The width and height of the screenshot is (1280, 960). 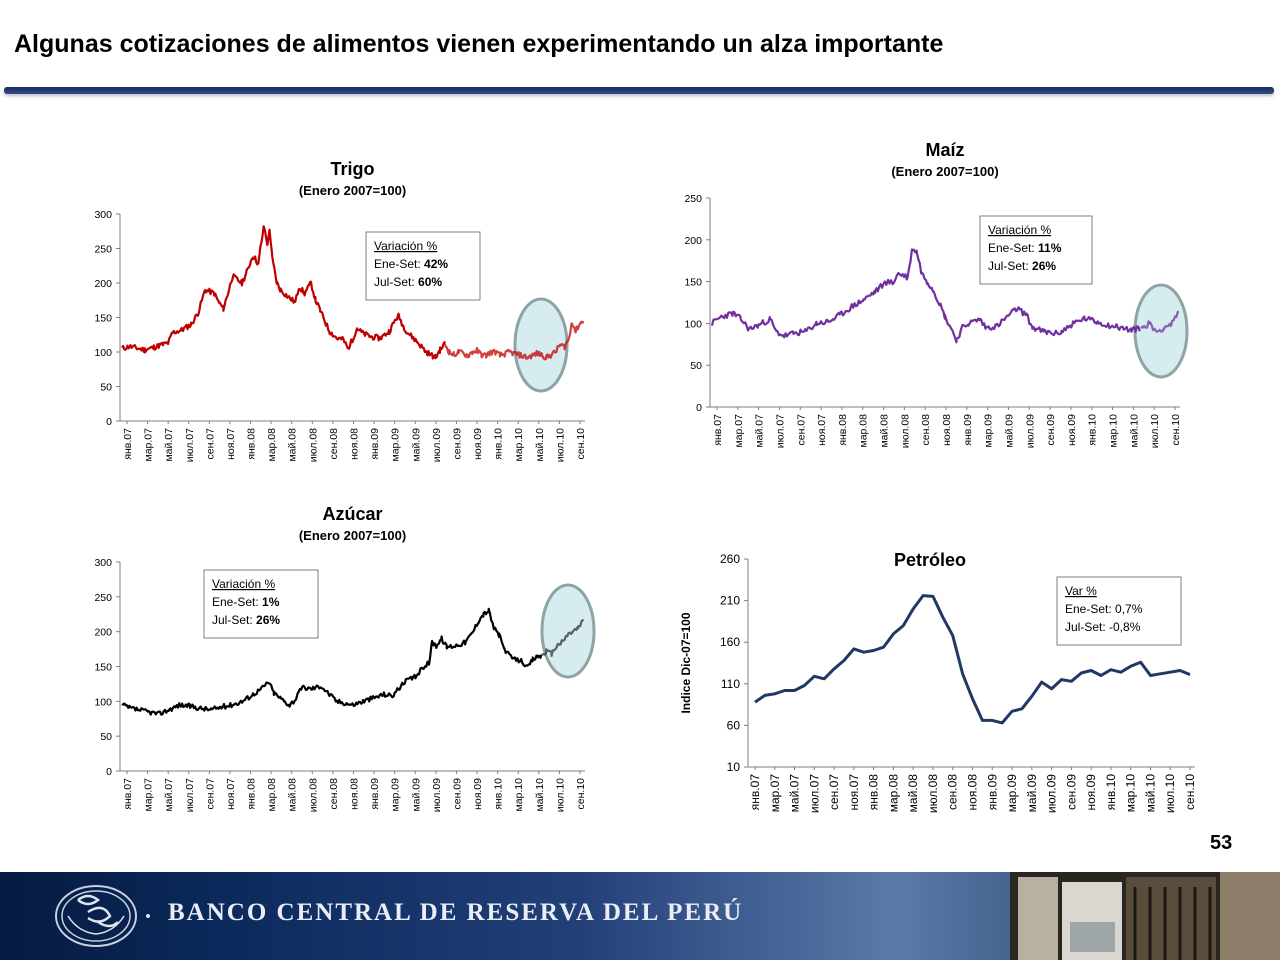 I want to click on annotation-line-1: Ene-Set: 1%, so click(x=246, y=602).